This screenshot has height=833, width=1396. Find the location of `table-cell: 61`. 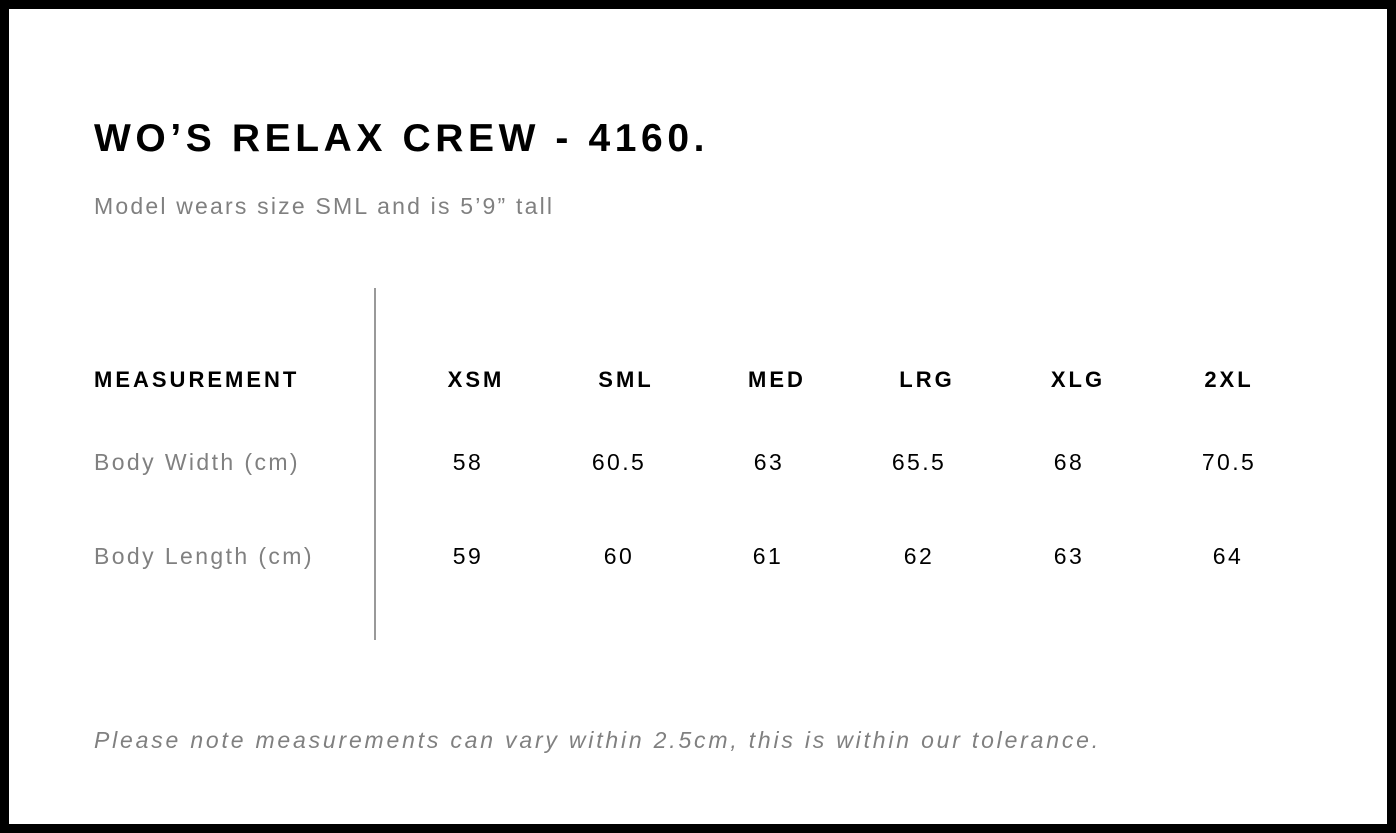

table-cell: 61 is located at coordinates (768, 556).